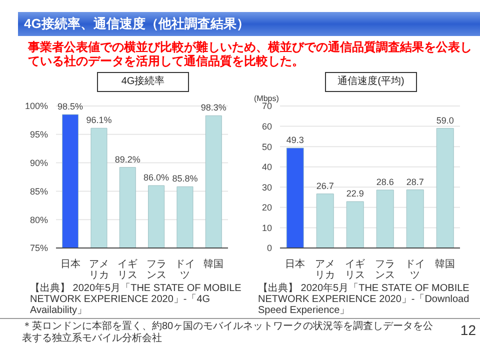  Describe the element at coordinates (39, 135) in the screenshot. I see `y-tick-label: 95%` at that location.